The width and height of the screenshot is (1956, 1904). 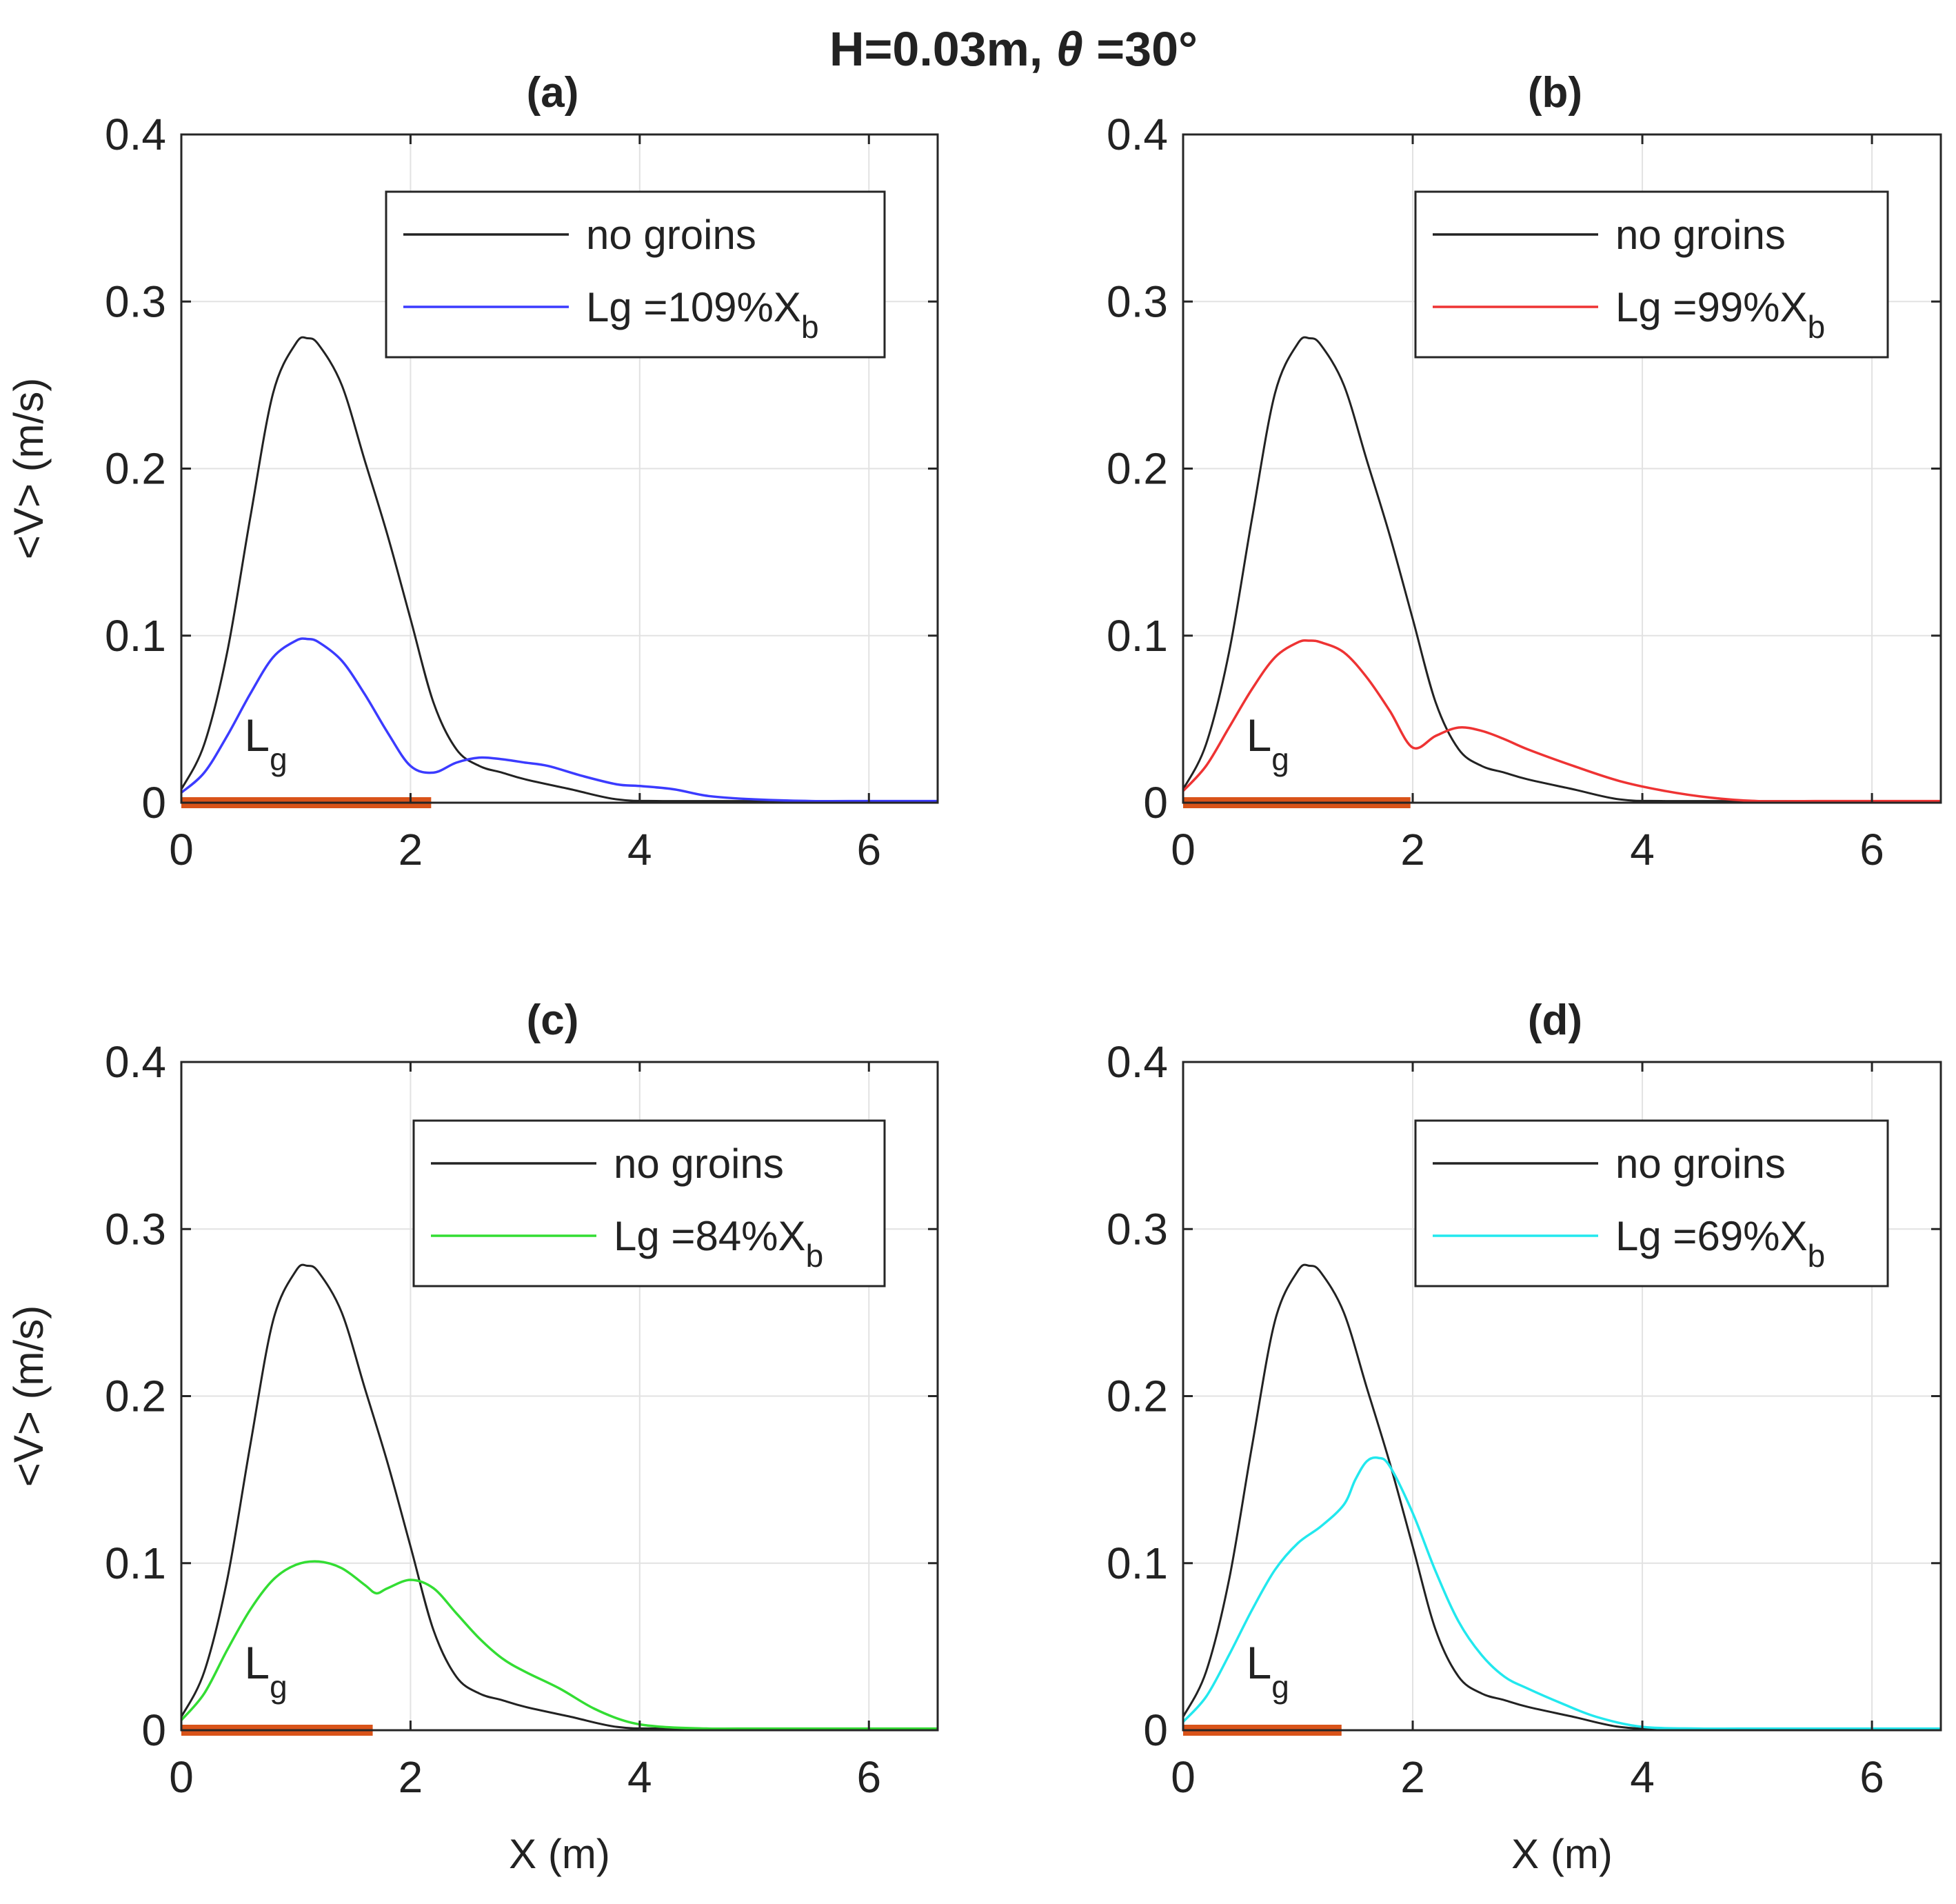 I want to click on legend: no groins Lg =99%Xb, so click(x=1651, y=274).